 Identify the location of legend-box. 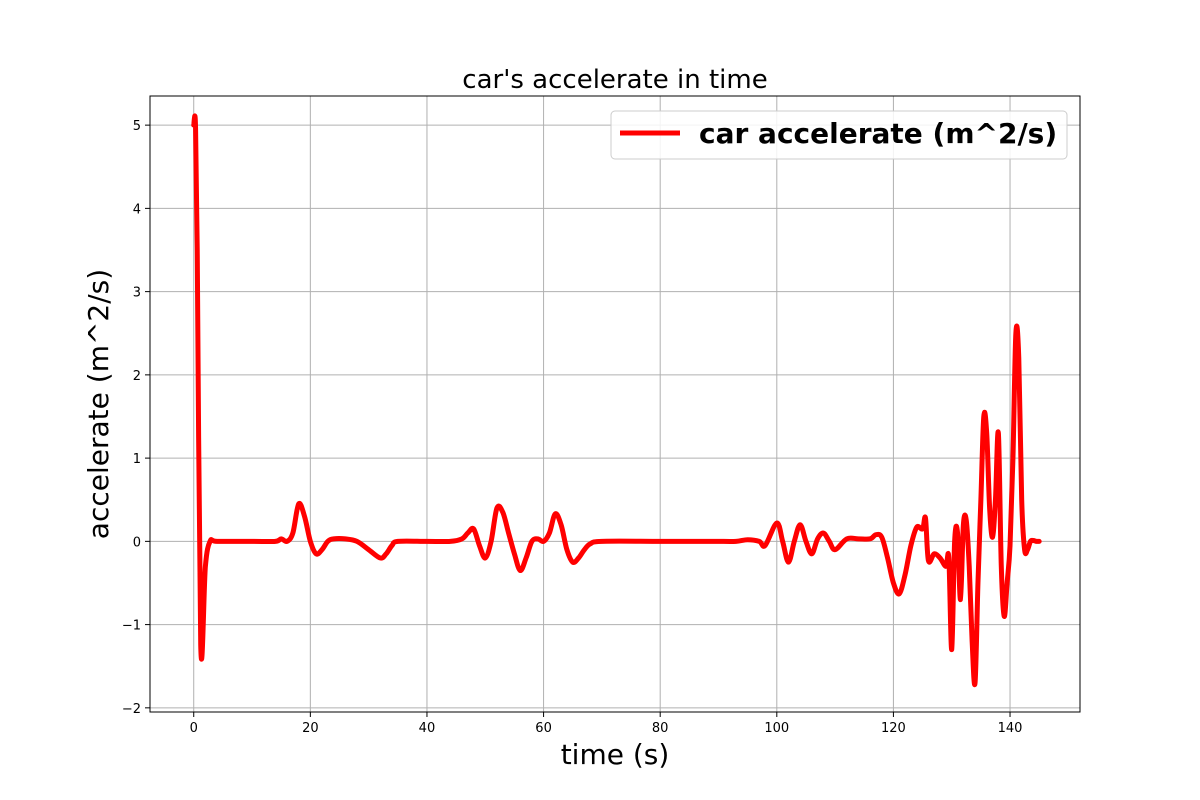
(839, 135).